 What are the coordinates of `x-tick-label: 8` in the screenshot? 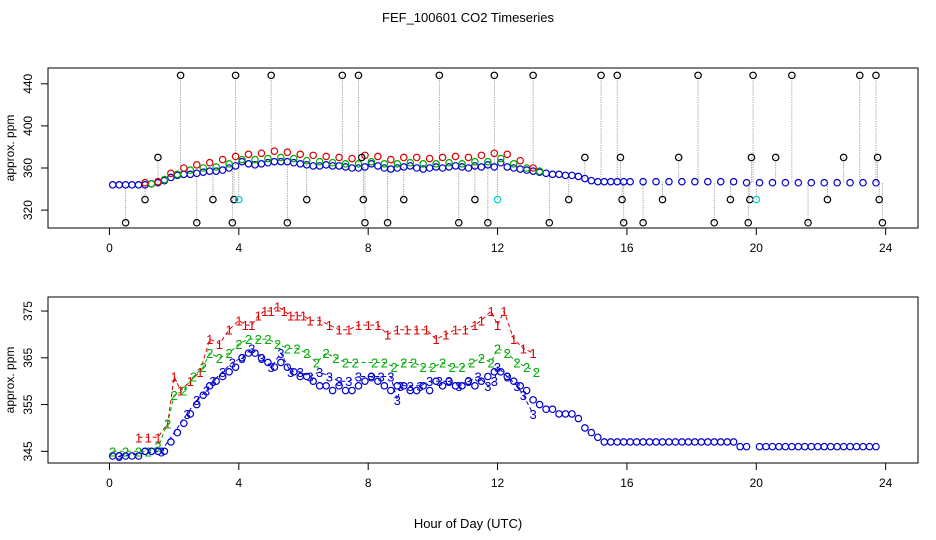 It's located at (368, 483).